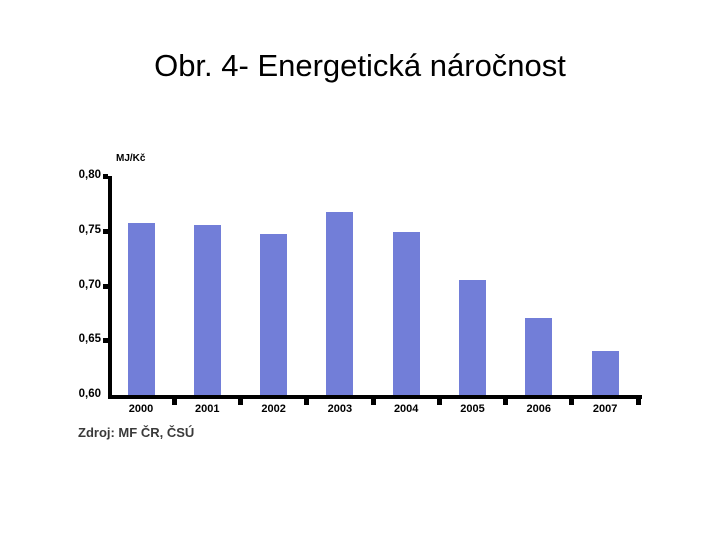  Describe the element at coordinates (207, 310) in the screenshot. I see `bar-2001` at that location.